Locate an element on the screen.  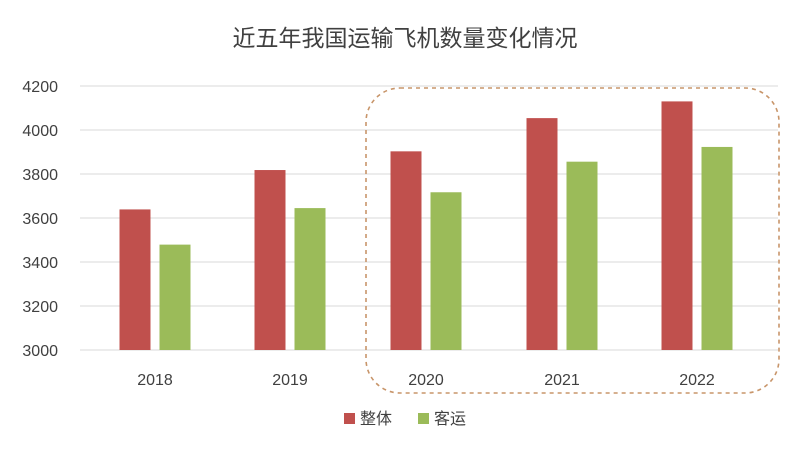
bar-overall-2019 is located at coordinates (270, 260).